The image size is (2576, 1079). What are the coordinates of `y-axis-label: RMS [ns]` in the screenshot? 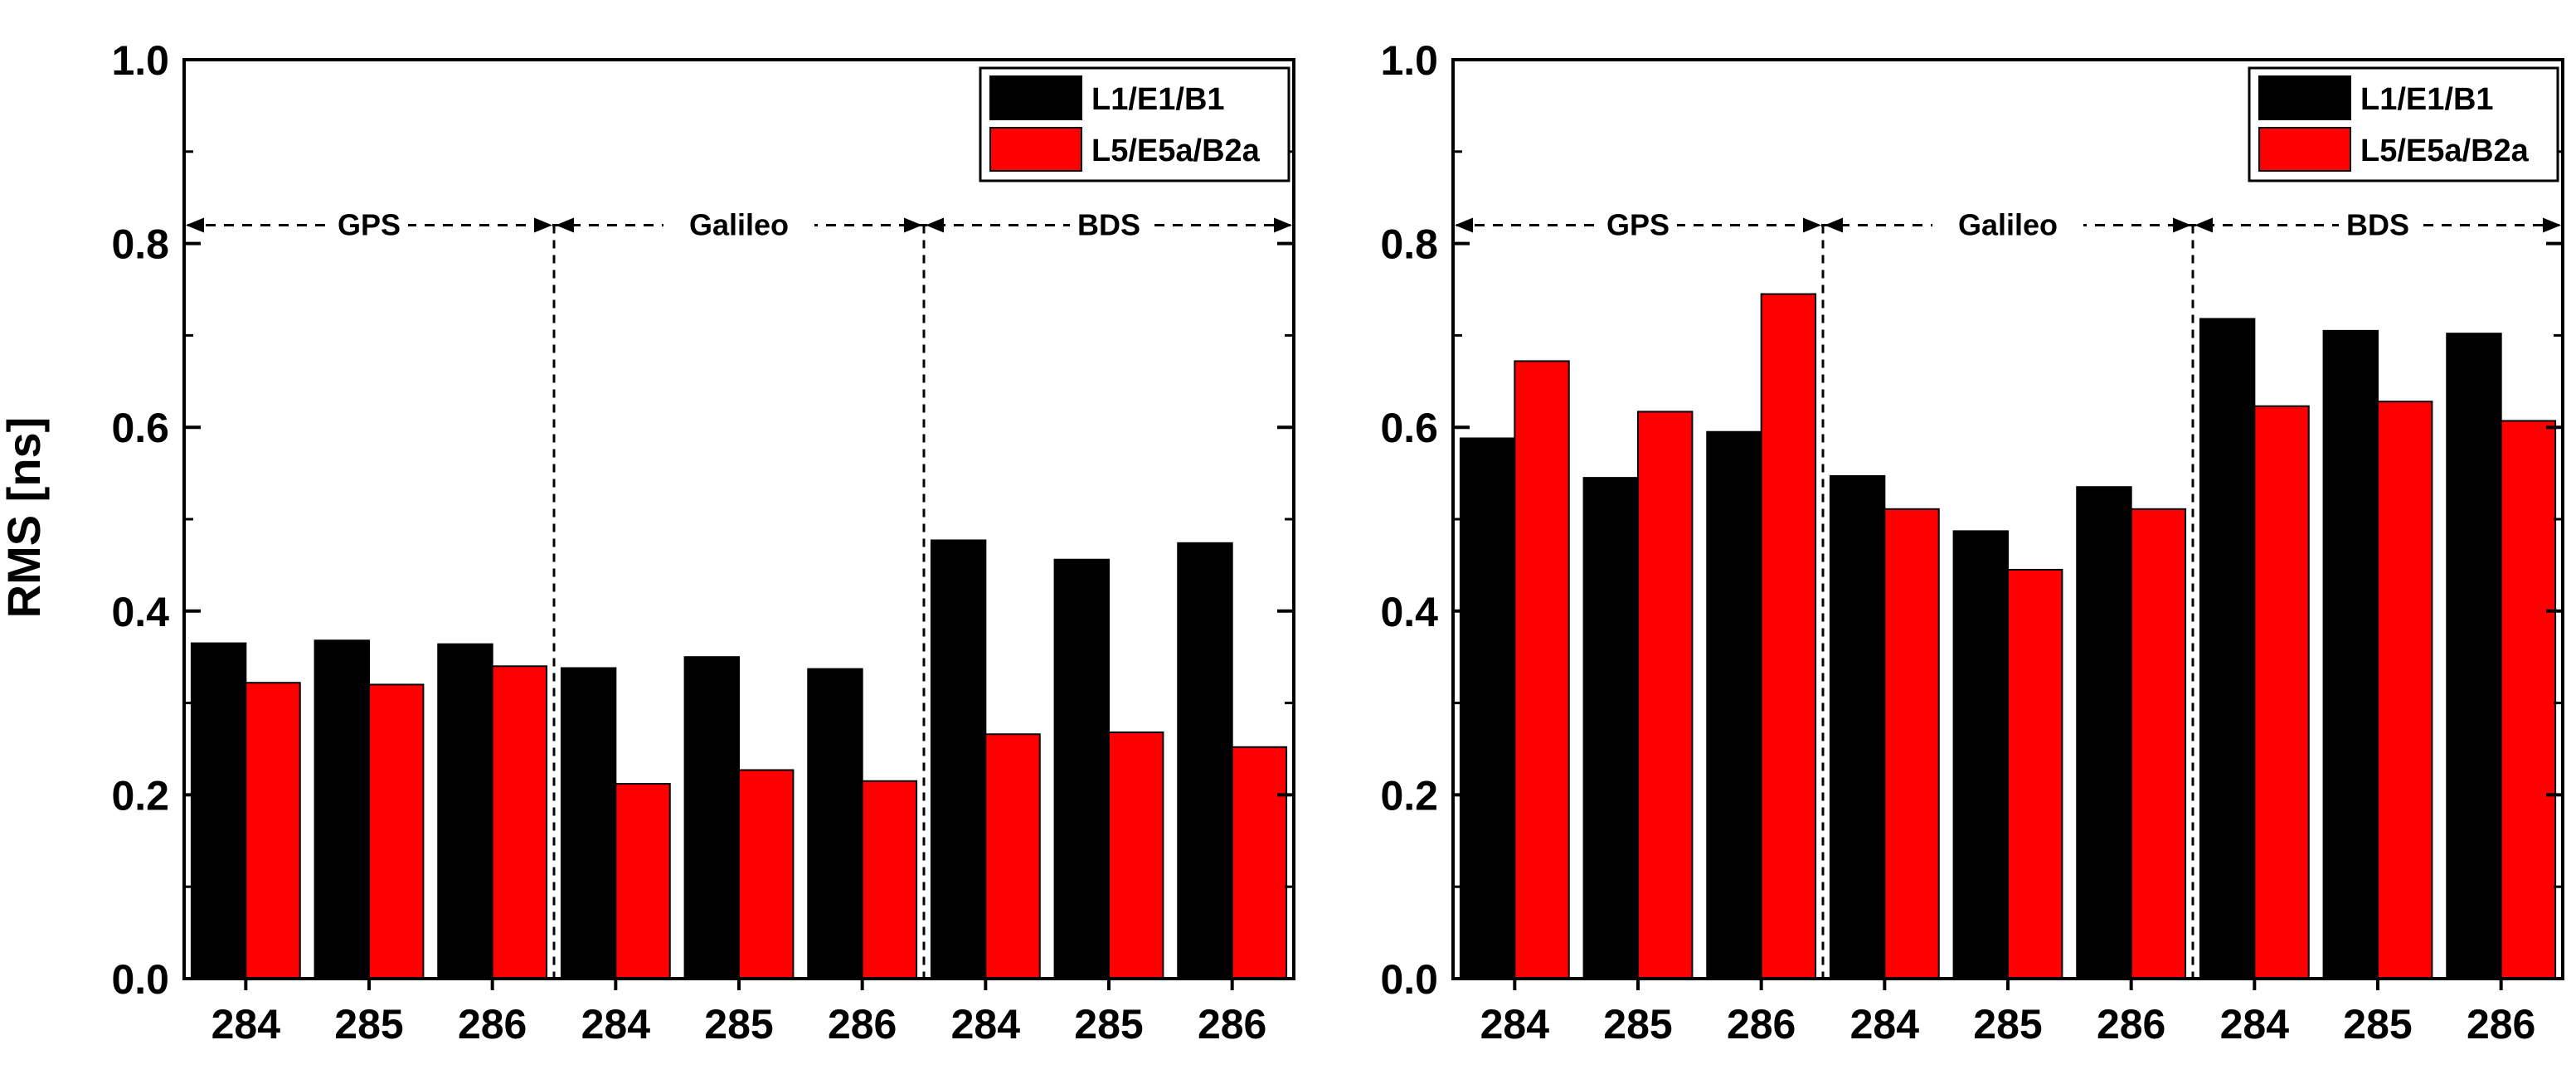 It's located at (25, 518).